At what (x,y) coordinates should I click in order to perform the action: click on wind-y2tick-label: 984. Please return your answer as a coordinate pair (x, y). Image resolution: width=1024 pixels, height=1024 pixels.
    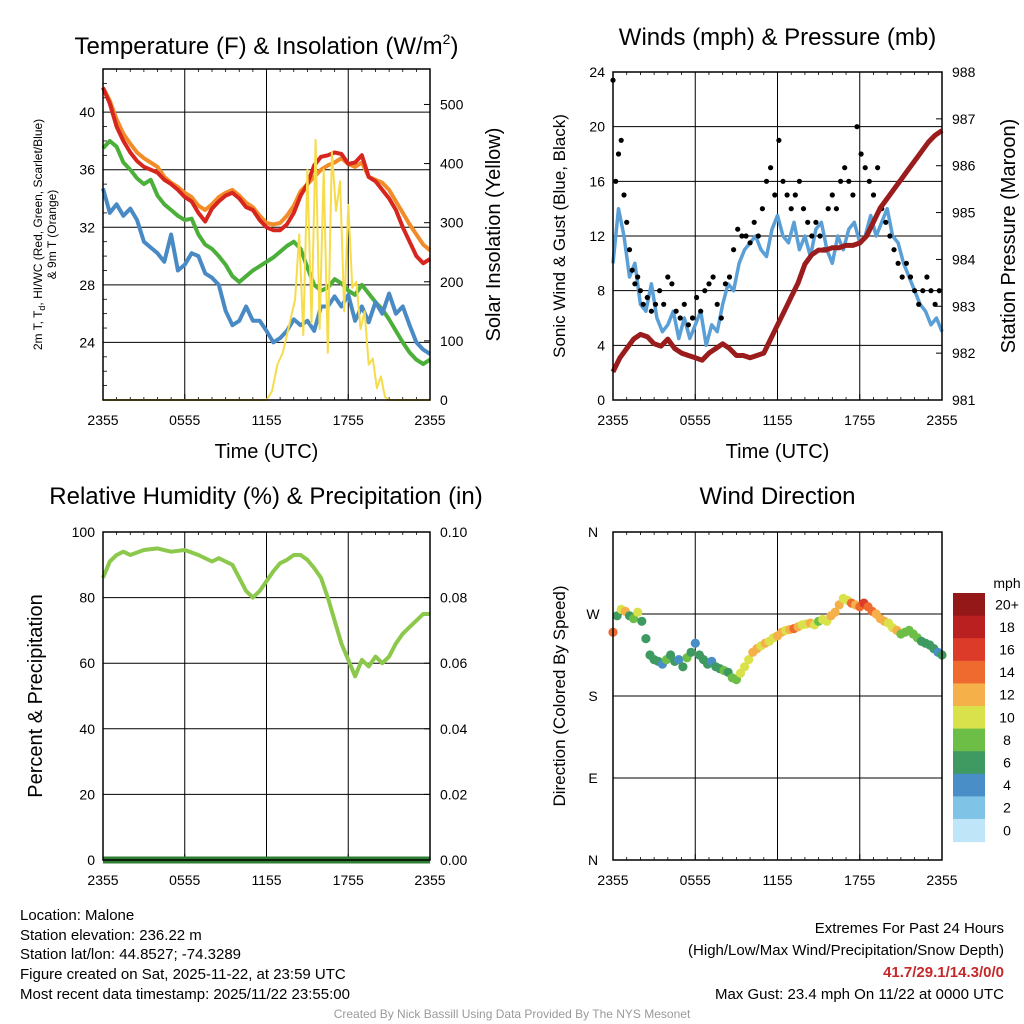
    Looking at the image, I should click on (964, 259).